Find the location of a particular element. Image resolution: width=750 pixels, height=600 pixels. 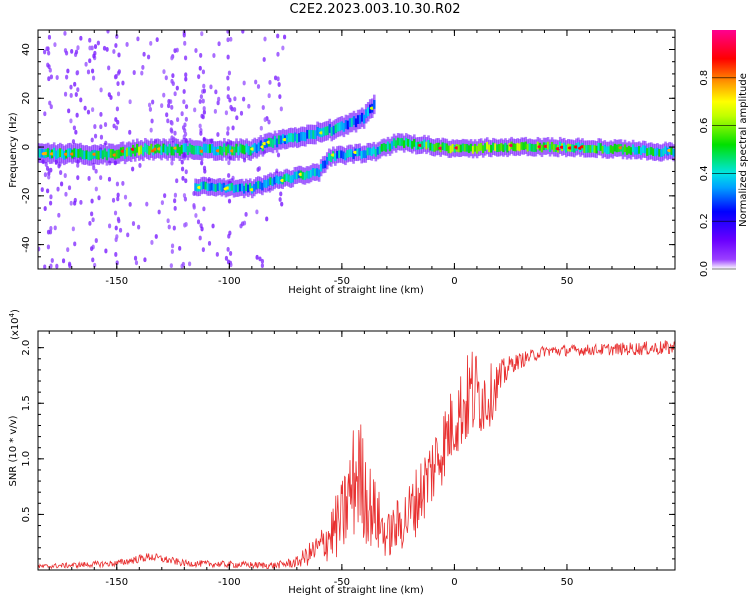

y-tick-label: -20 is located at coordinates (26, 196).